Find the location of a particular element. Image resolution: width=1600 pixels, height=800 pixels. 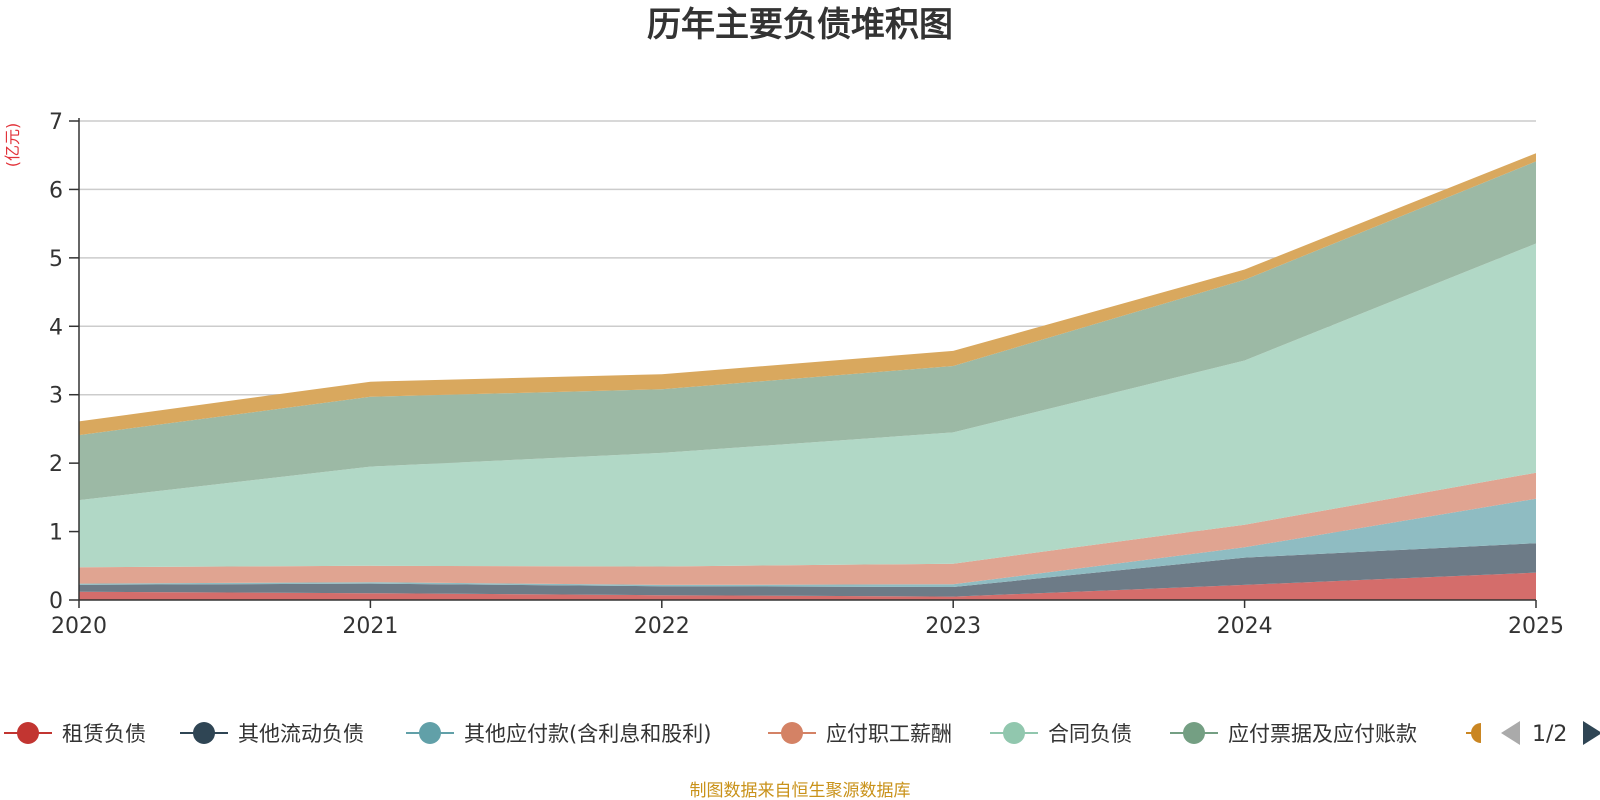

data-source-note: 制图数据来自恒生聚源数据库 is located at coordinates (800, 790).